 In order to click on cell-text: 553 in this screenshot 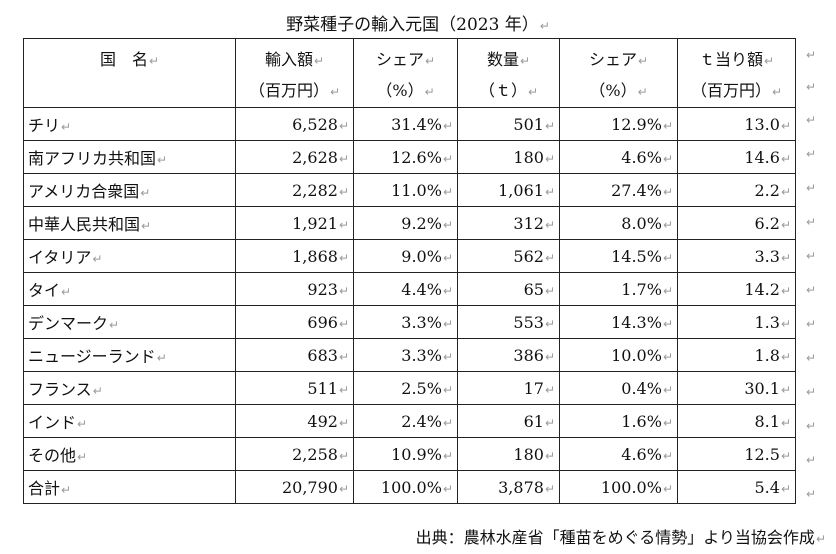, I will do `click(528, 322)`.